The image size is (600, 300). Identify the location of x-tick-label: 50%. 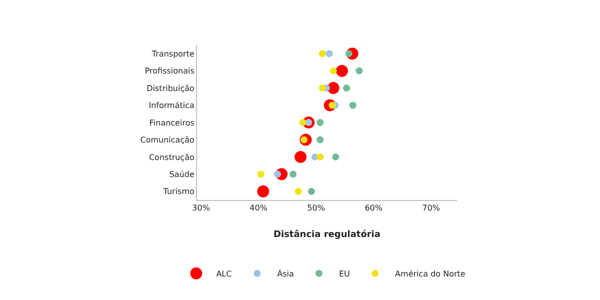
(316, 208).